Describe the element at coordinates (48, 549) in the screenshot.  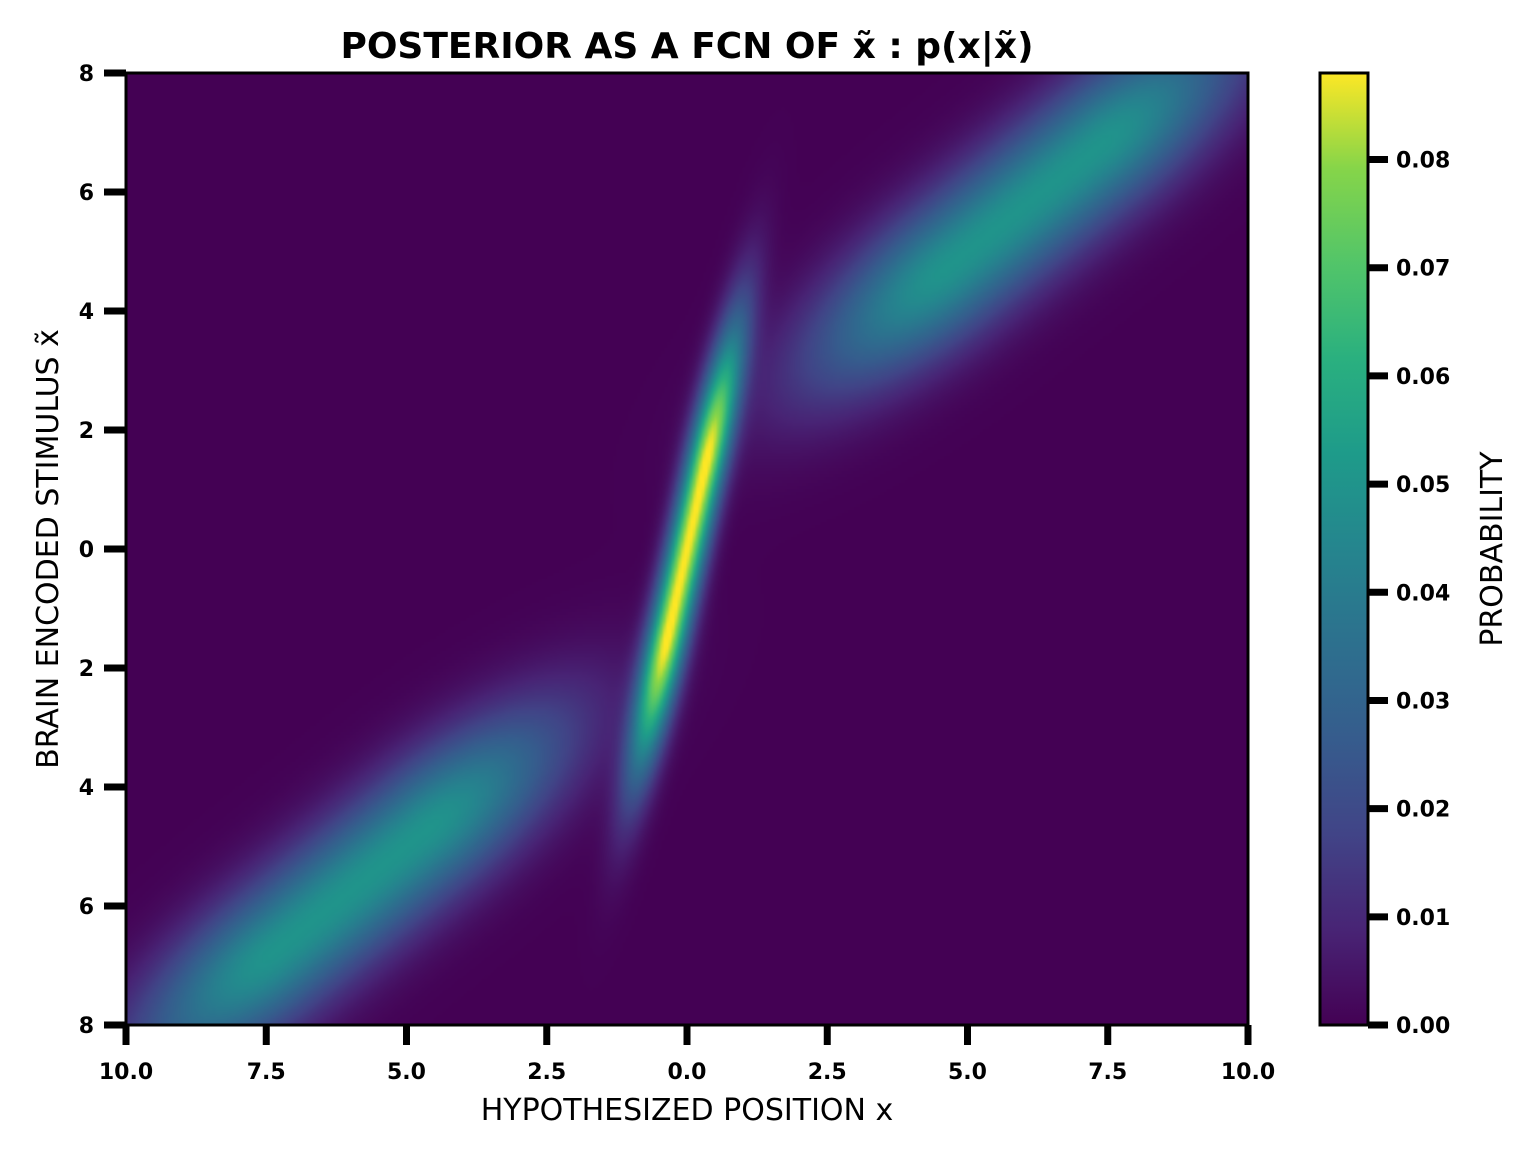
I see `y-axis-label: BRAIN ENCODED STIMULUS x̃` at that location.